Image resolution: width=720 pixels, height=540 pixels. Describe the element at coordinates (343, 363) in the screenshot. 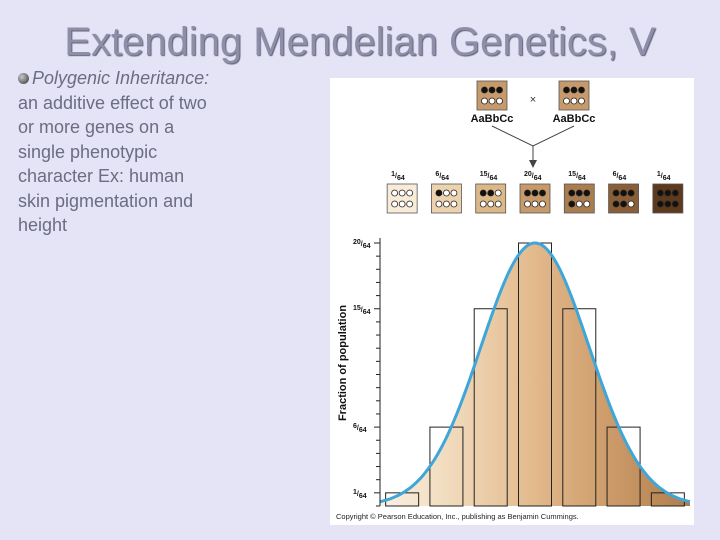

I see `y-axis-label: Fraction of population` at that location.